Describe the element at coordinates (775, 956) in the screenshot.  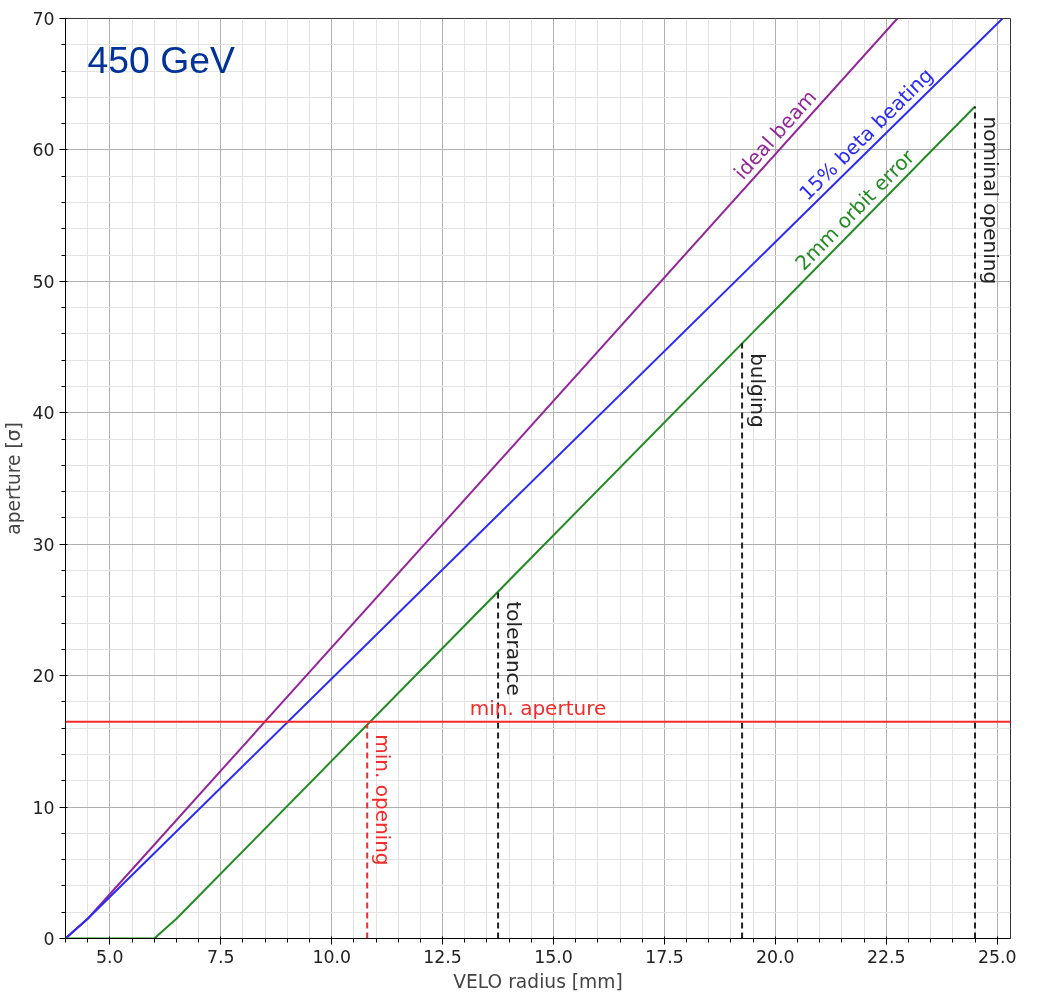
I see `x-tick-label: 20.0` at that location.